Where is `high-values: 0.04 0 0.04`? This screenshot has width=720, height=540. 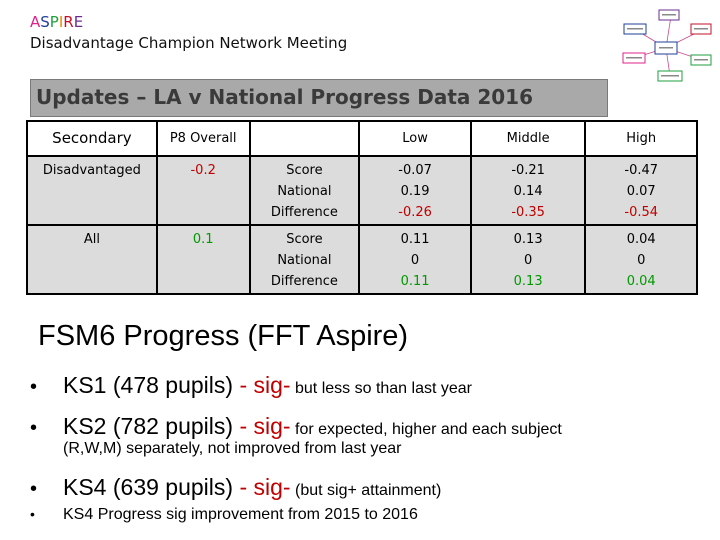
high-values: 0.04 0 0.04 is located at coordinates (641, 259).